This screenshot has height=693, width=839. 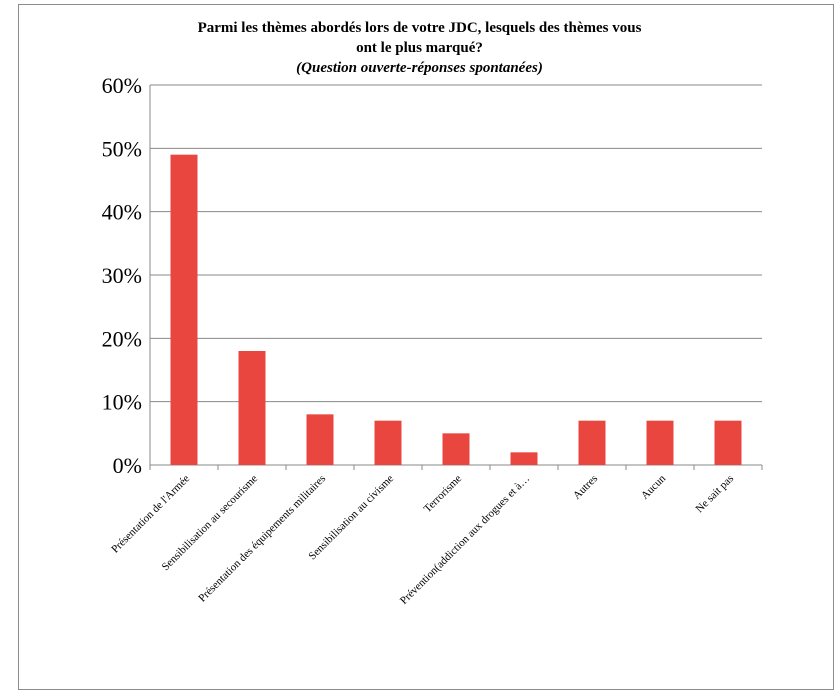 What do you see at coordinates (127, 465) in the screenshot?
I see `y-tick-label: 0%` at bounding box center [127, 465].